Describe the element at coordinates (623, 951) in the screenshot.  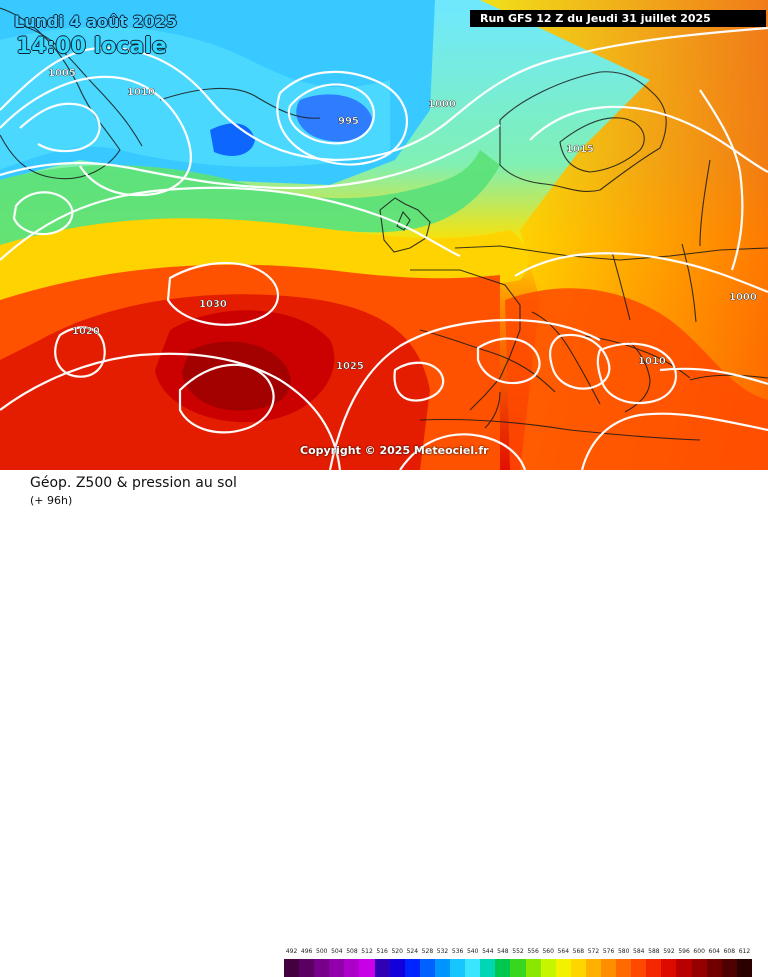
I see `scale-label: 580` at that location.